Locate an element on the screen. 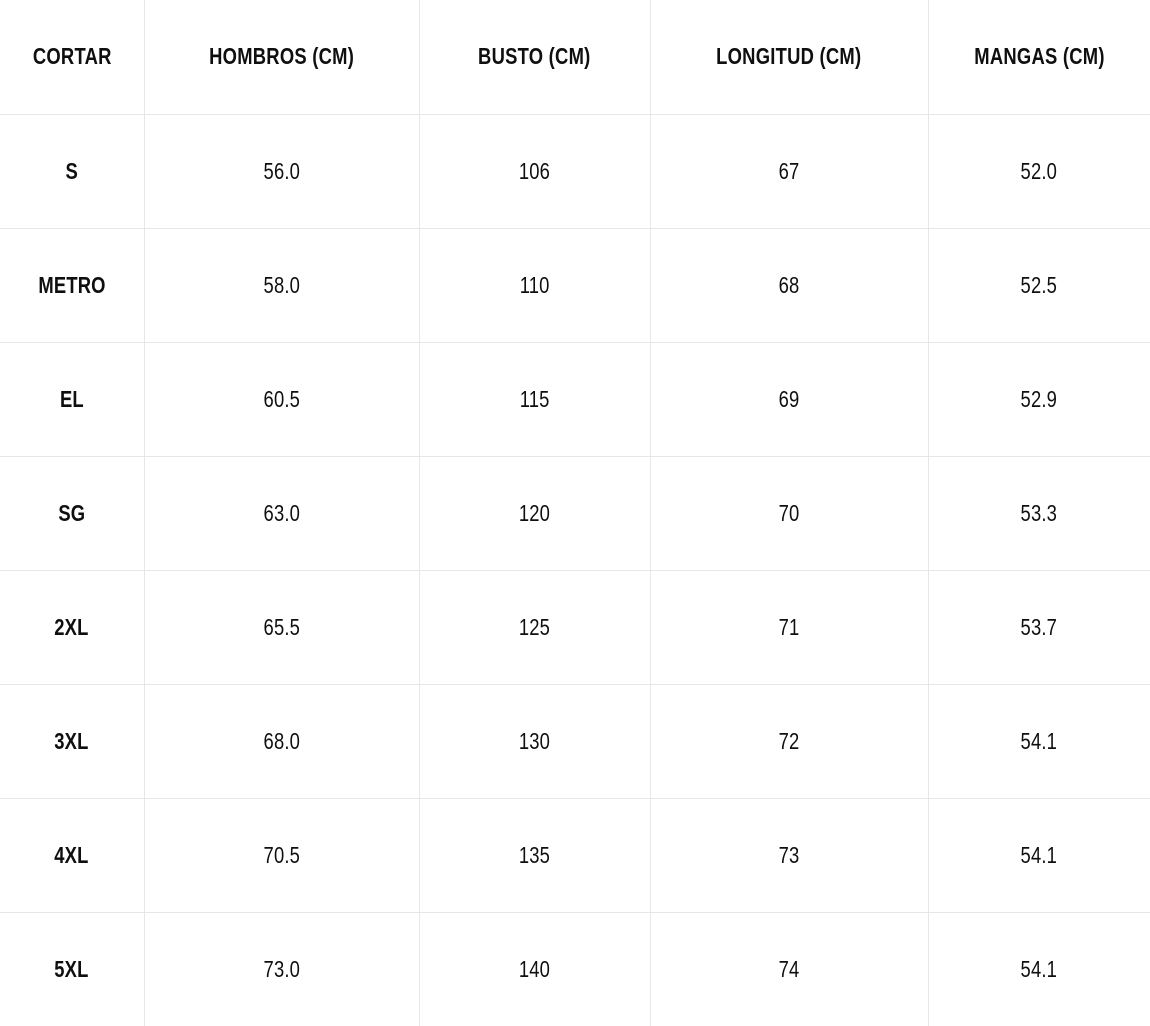 The image size is (1150, 1026). measurement-value: 60.5 is located at coordinates (281, 398).